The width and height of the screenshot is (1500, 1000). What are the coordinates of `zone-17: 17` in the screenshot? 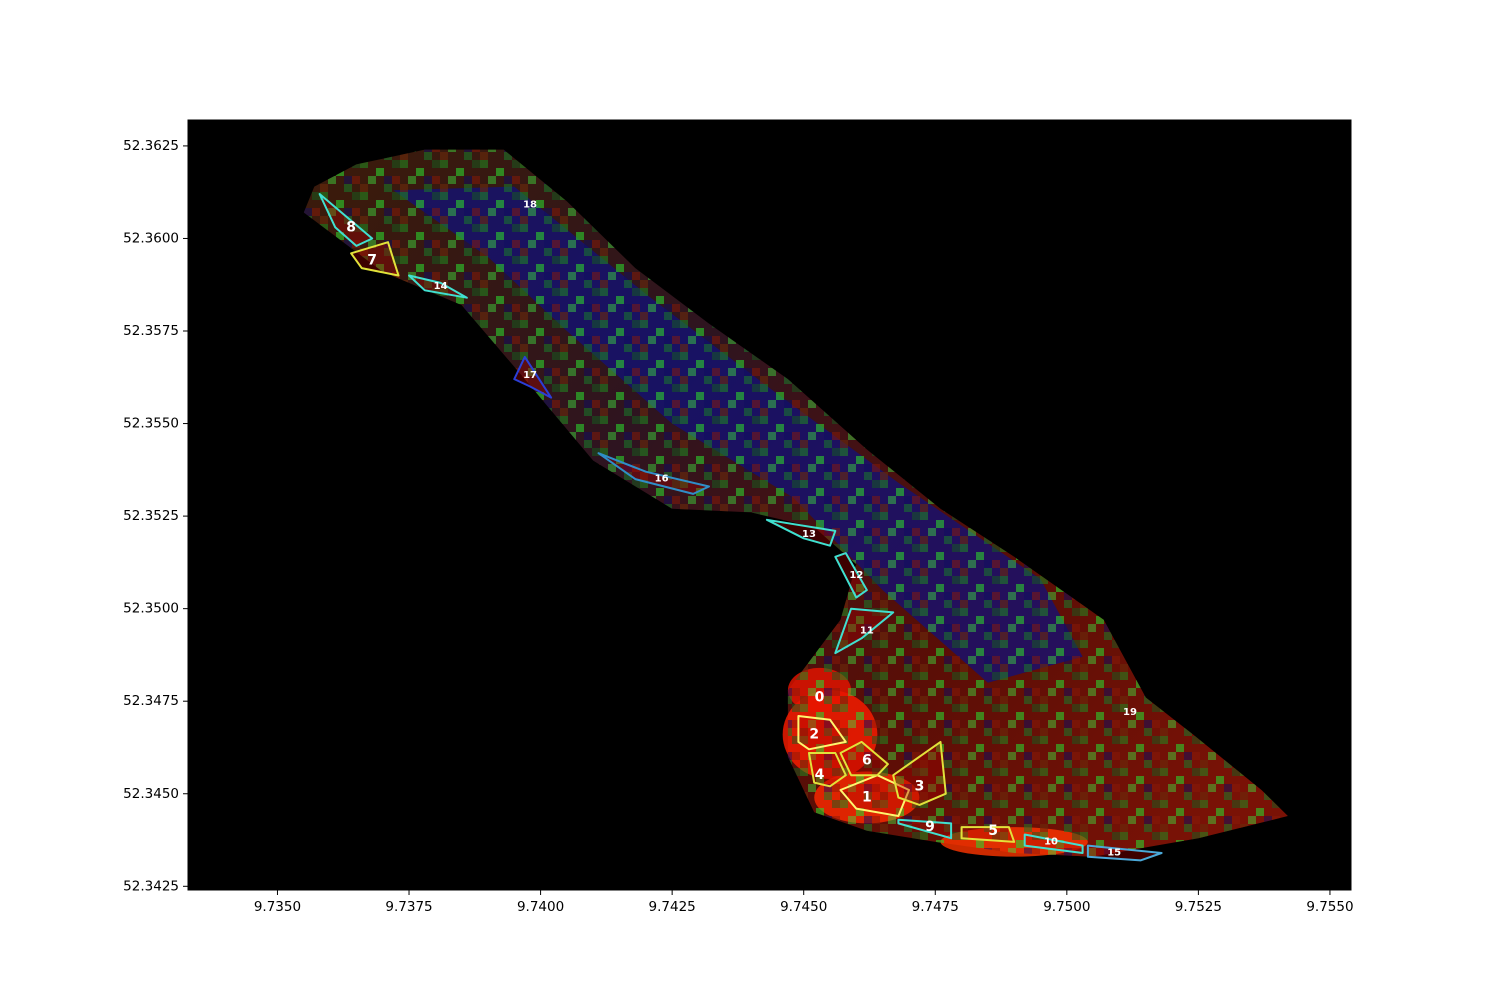 It's located at (533, 377).